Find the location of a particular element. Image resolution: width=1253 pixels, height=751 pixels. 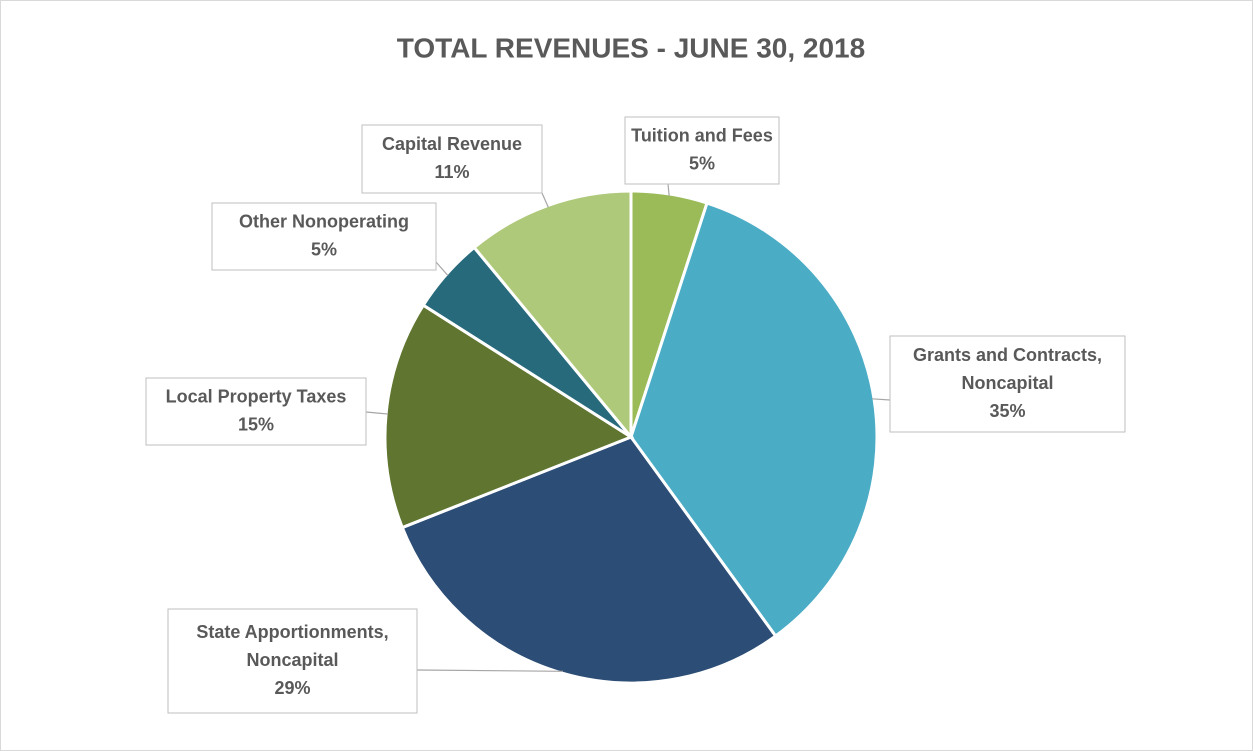

pie-slice is located at coordinates (589, 560).